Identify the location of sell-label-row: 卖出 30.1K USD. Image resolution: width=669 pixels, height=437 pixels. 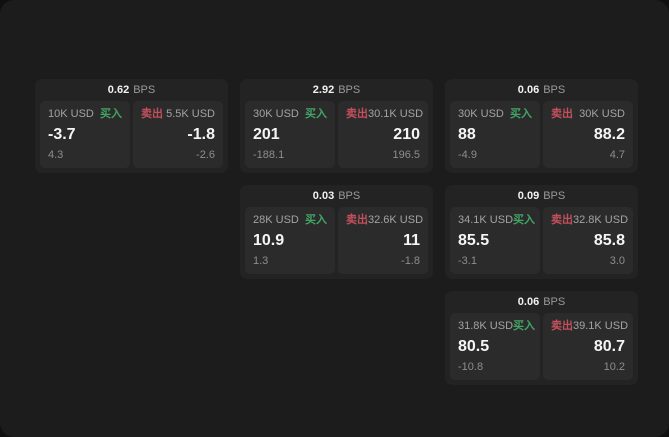
(385, 114).